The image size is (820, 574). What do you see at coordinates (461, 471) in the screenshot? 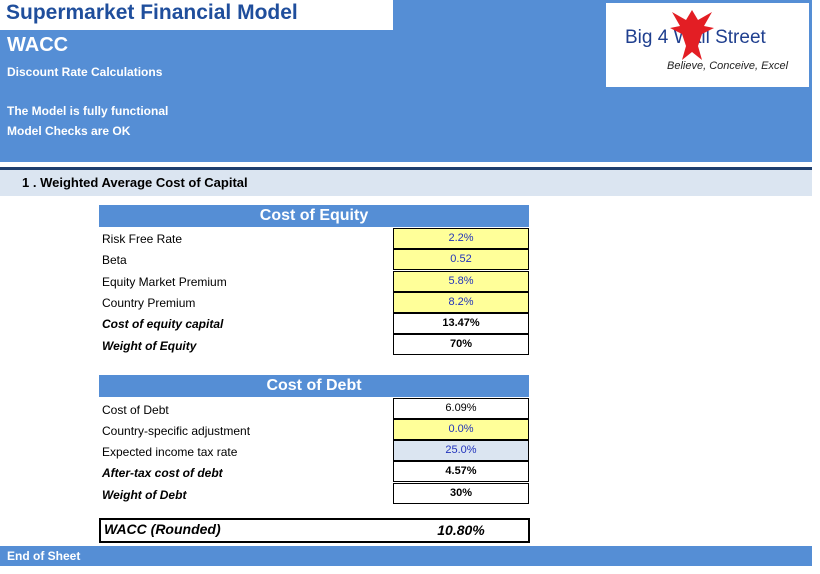
I see `after-tax-cost-of-debt-cell: 4.57%` at bounding box center [461, 471].